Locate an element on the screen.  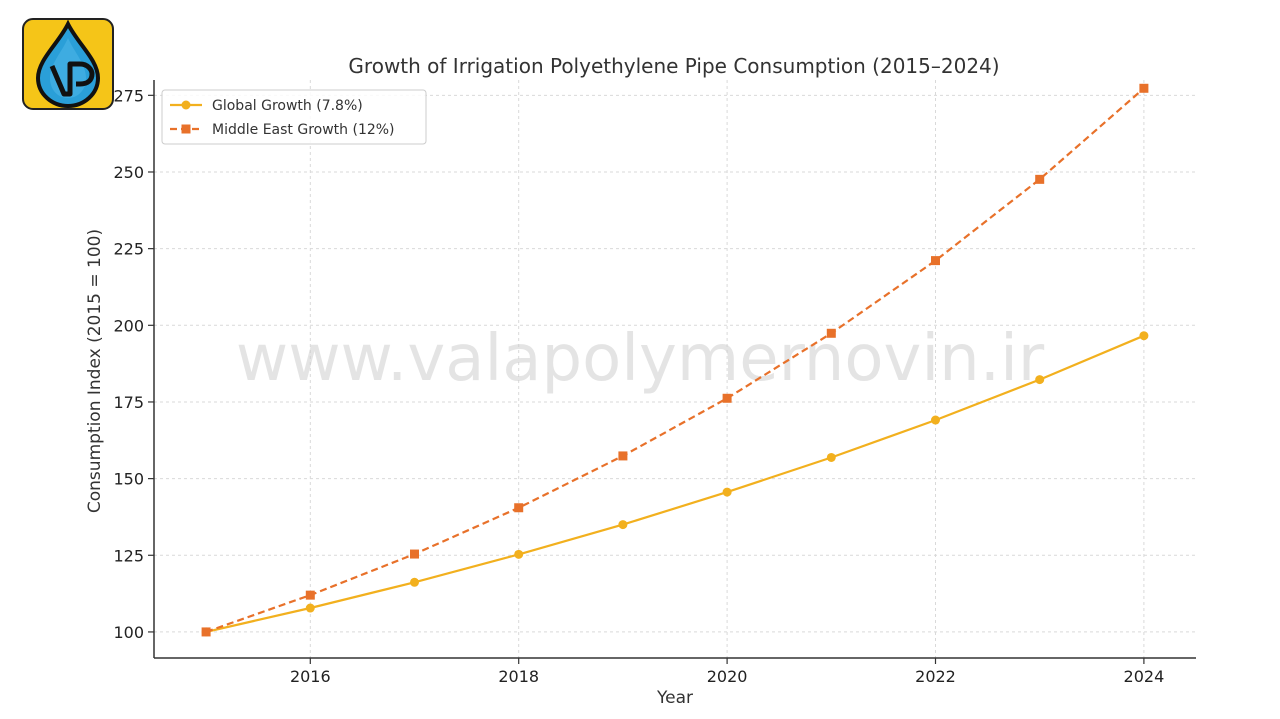
y-axis-label: Consumption Index (2015 = 100) is located at coordinates (95, 371).